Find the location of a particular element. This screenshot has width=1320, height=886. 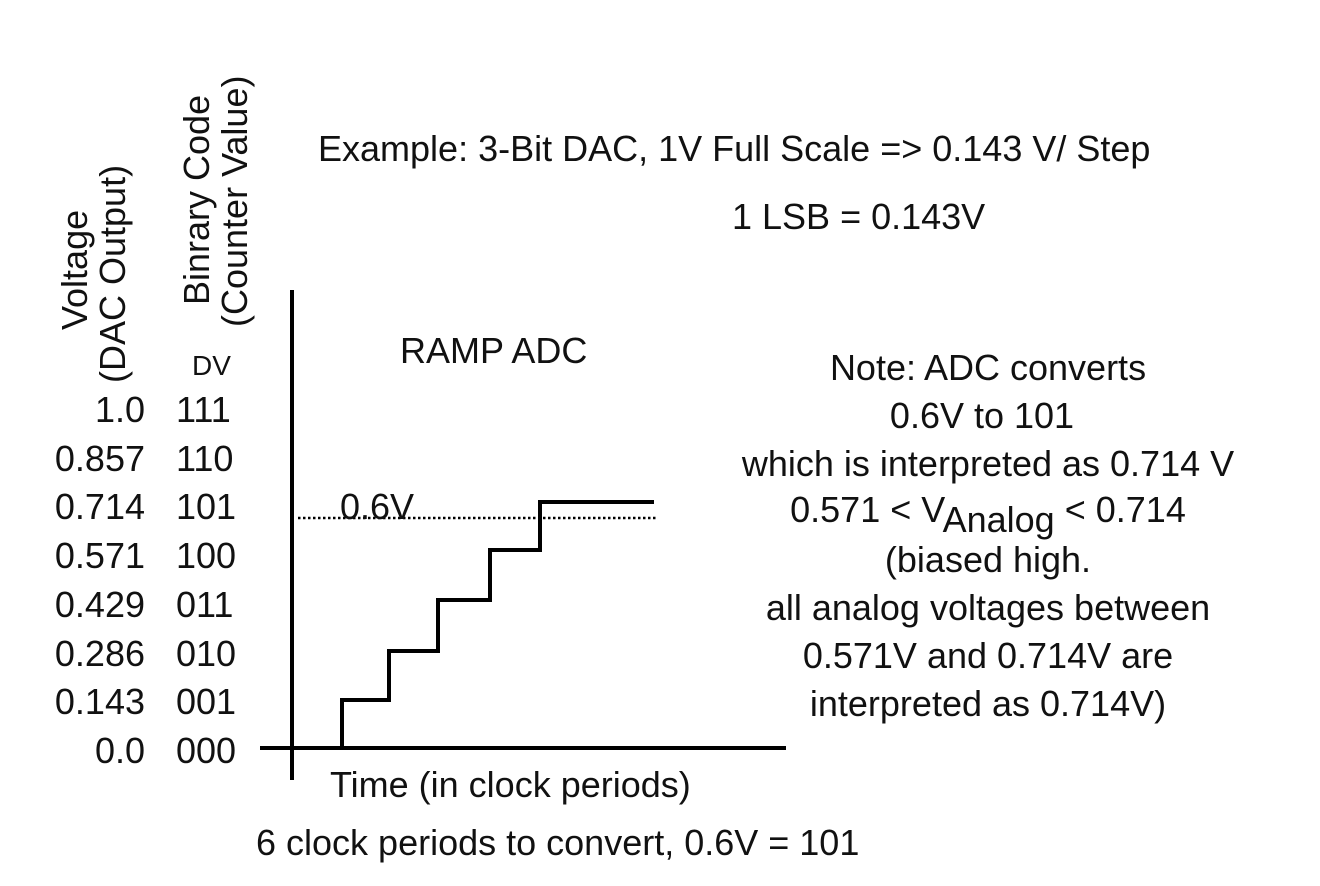

lsb-label: 1 LSB = 0.143V is located at coordinates (859, 216).